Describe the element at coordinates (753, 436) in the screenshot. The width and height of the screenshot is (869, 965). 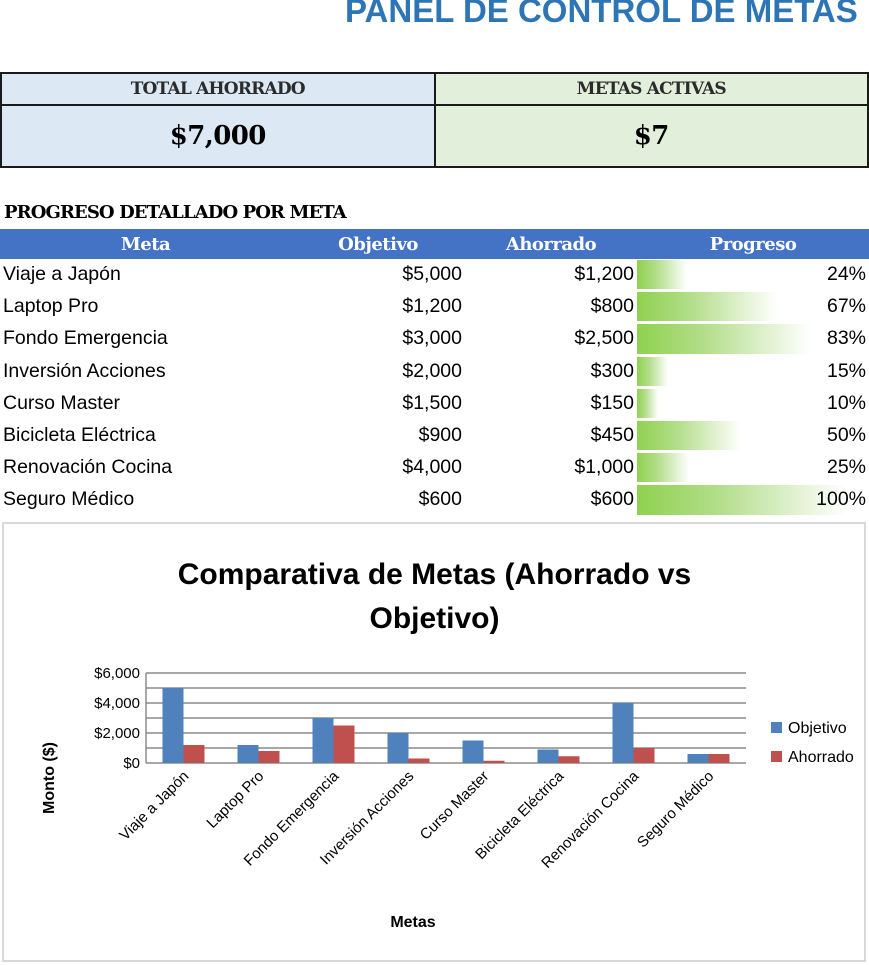
I see `cell-progreso: 50%` at that location.